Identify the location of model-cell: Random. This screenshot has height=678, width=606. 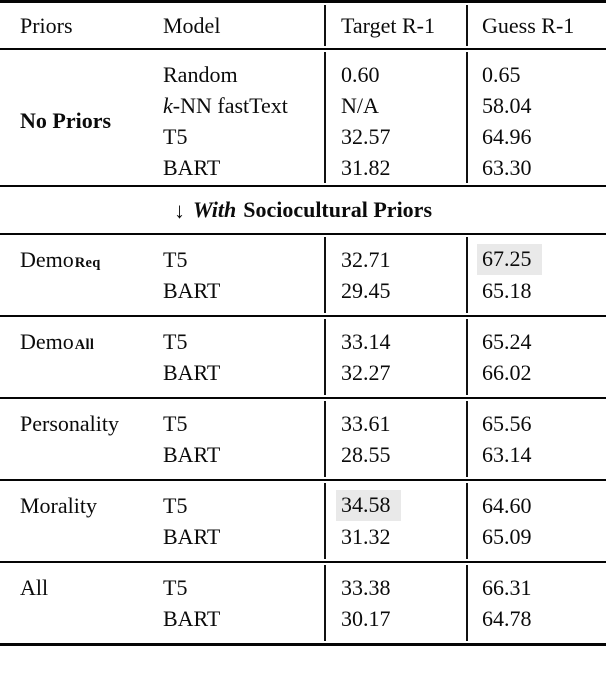
(200, 74).